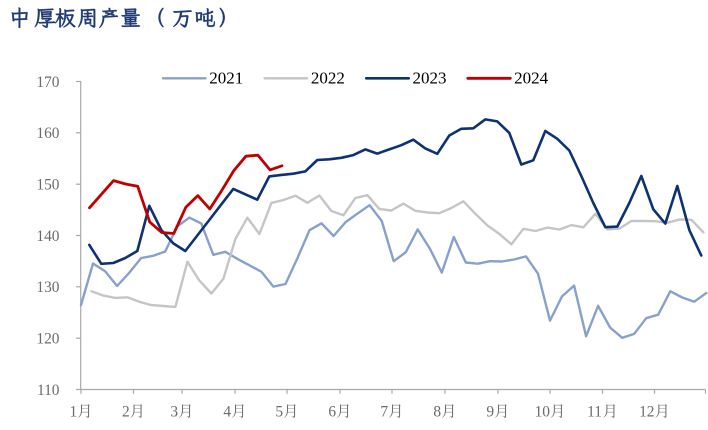  Describe the element at coordinates (174, 412) in the screenshot. I see `svg-text: 3` at that location.